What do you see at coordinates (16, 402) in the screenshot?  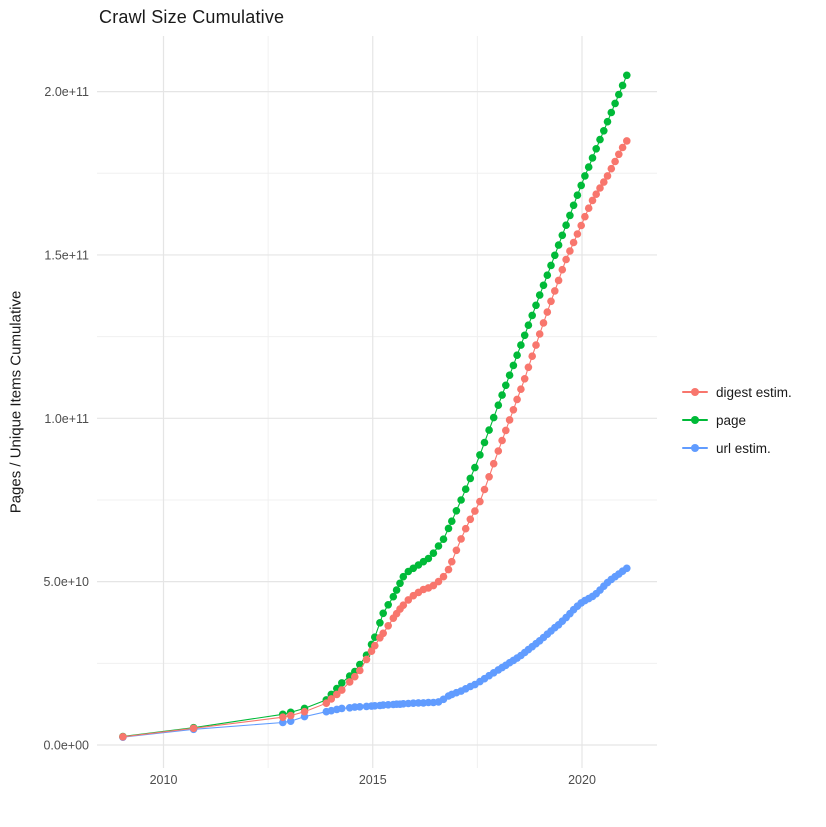 I see `y-axis-title: Pages / Unique Items Cumulative` at bounding box center [16, 402].